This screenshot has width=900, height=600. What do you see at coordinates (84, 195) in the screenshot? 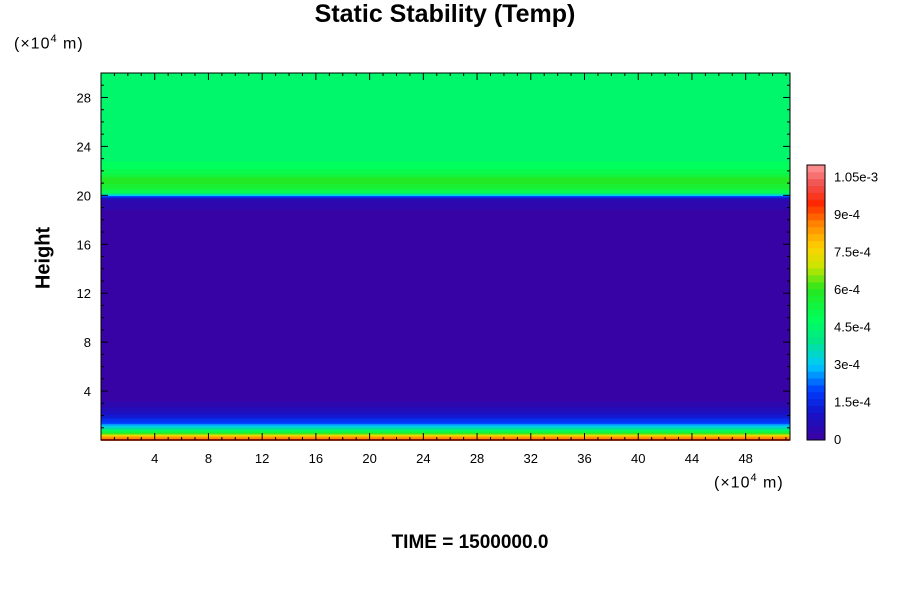
I see `y-tick-label: 20` at bounding box center [84, 195].